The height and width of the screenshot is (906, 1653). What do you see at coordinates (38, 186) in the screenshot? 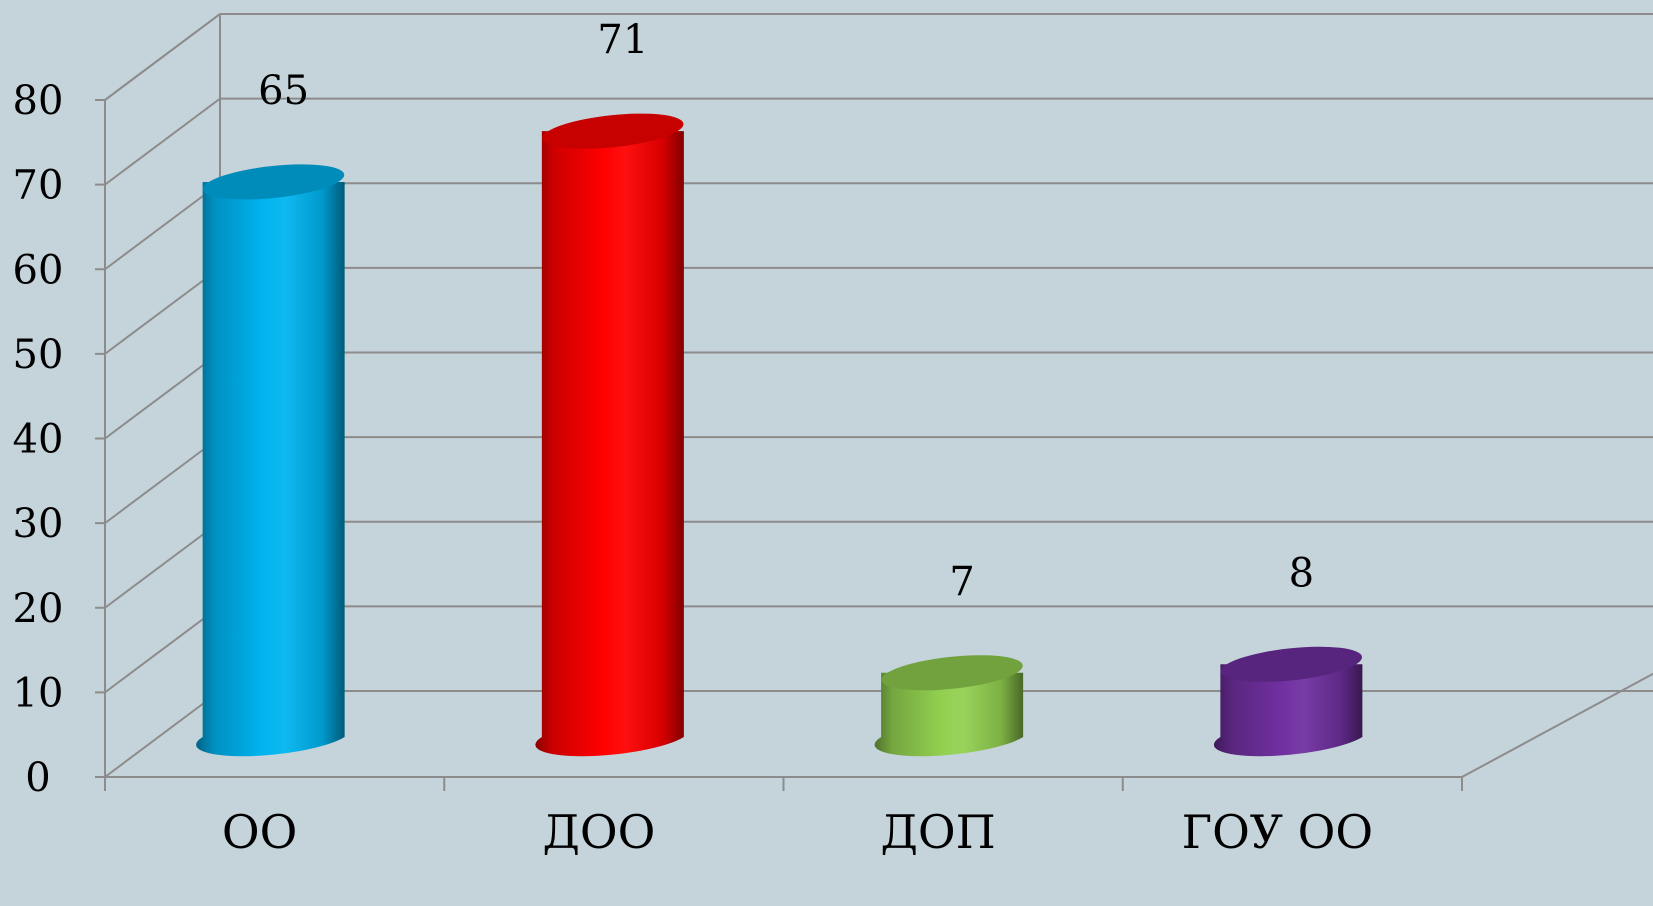
I see `y-tick-label: 70` at bounding box center [38, 186].